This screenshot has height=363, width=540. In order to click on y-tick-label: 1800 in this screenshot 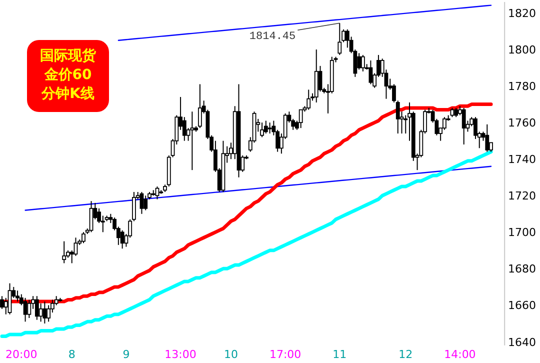, I will do `click(522, 49)`.